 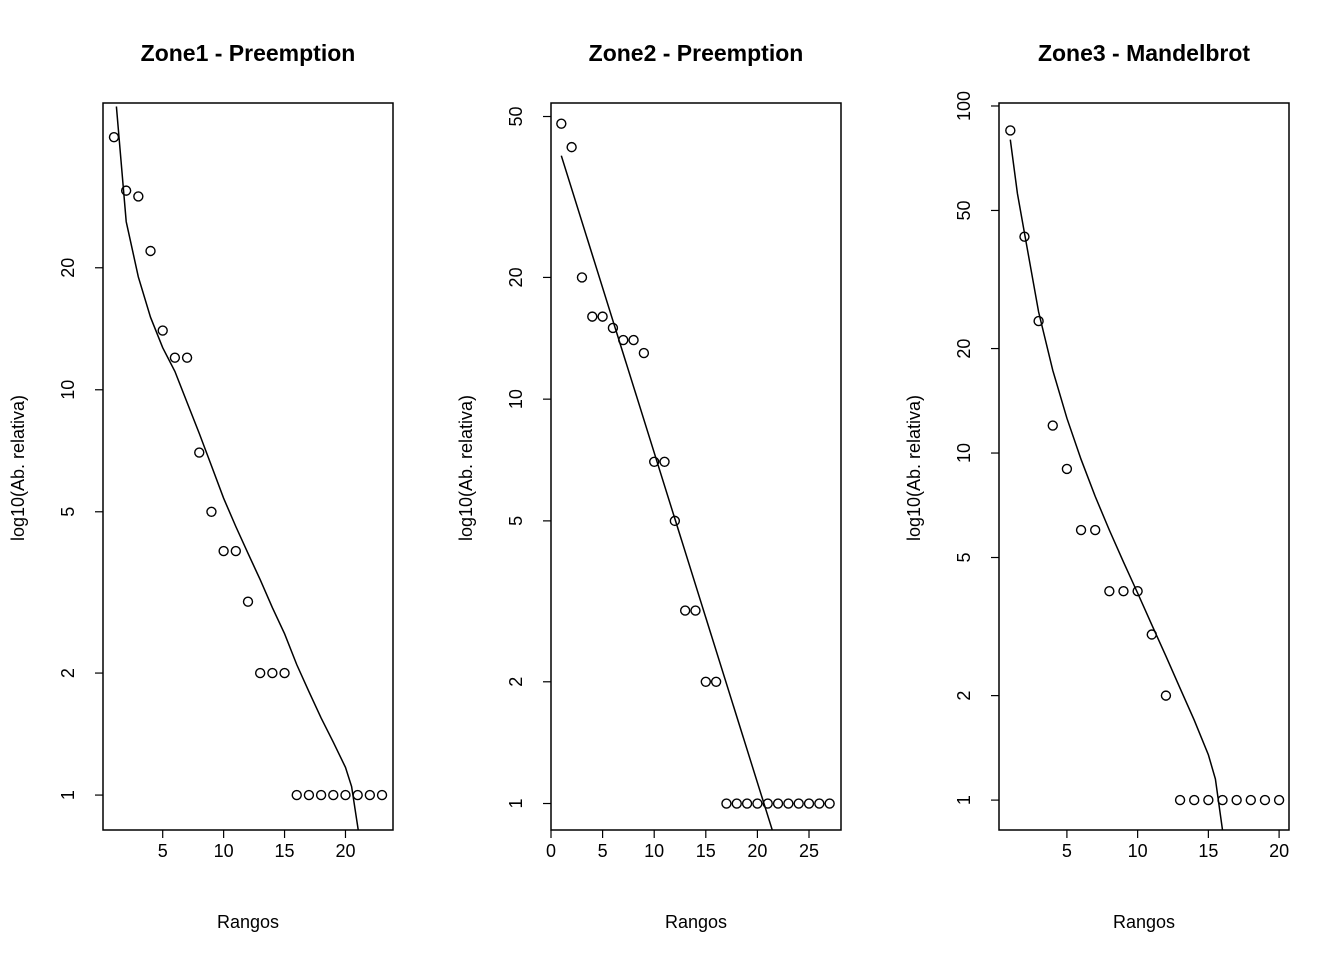 I want to click on x-tick-label: 25, so click(x=809, y=851).